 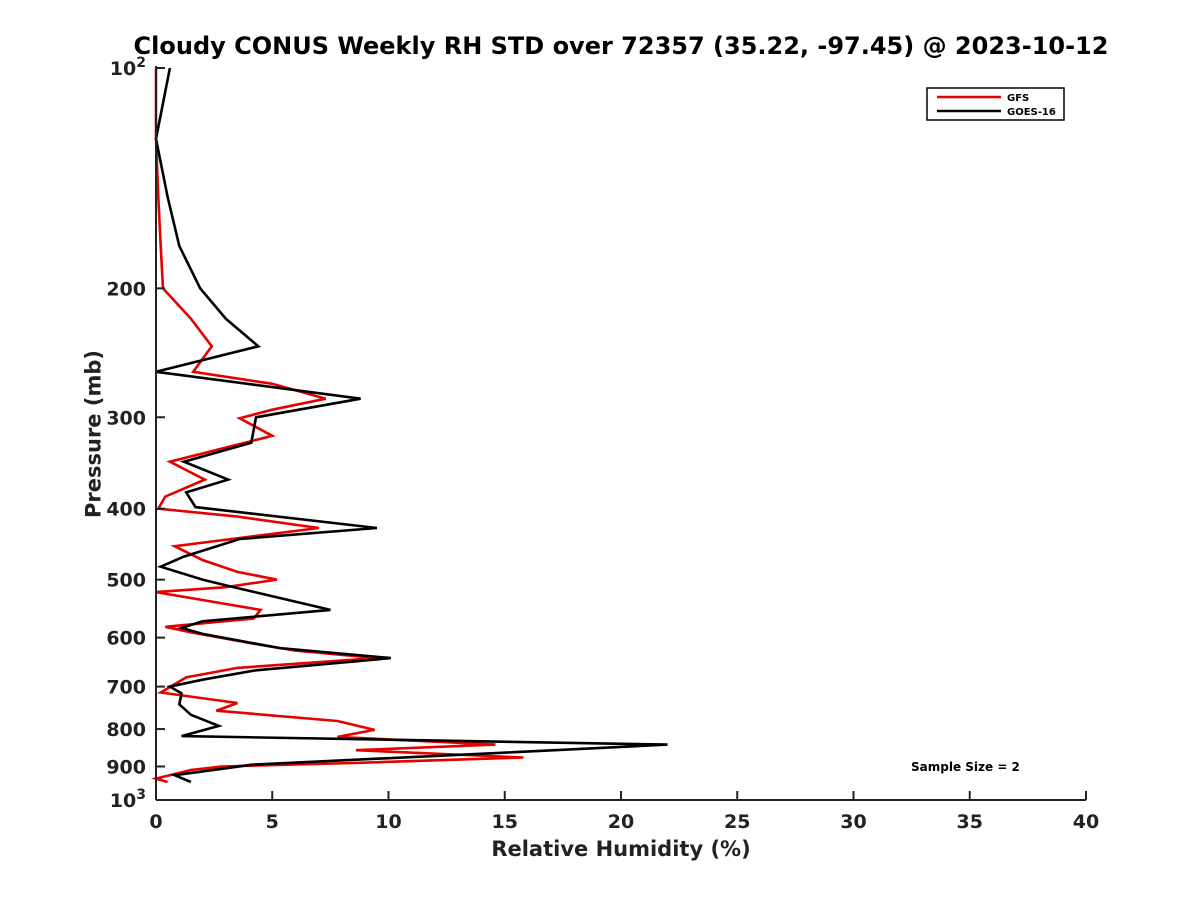 What do you see at coordinates (388, 822) in the screenshot?
I see `x-tick-label: 10` at bounding box center [388, 822].